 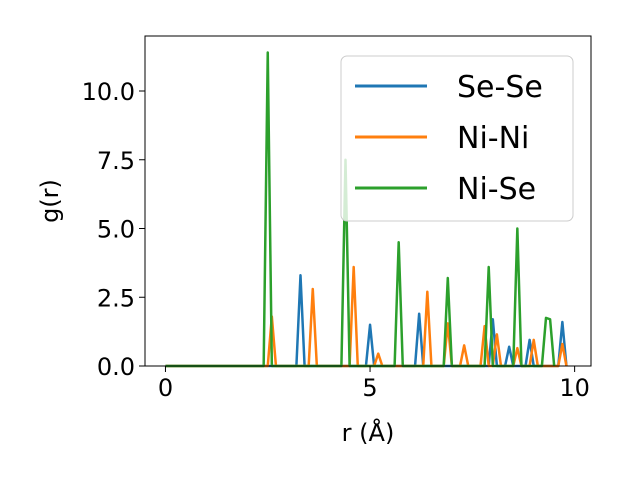 What do you see at coordinates (116, 298) in the screenshot?
I see `y-tick-label: 2.5` at bounding box center [116, 298].